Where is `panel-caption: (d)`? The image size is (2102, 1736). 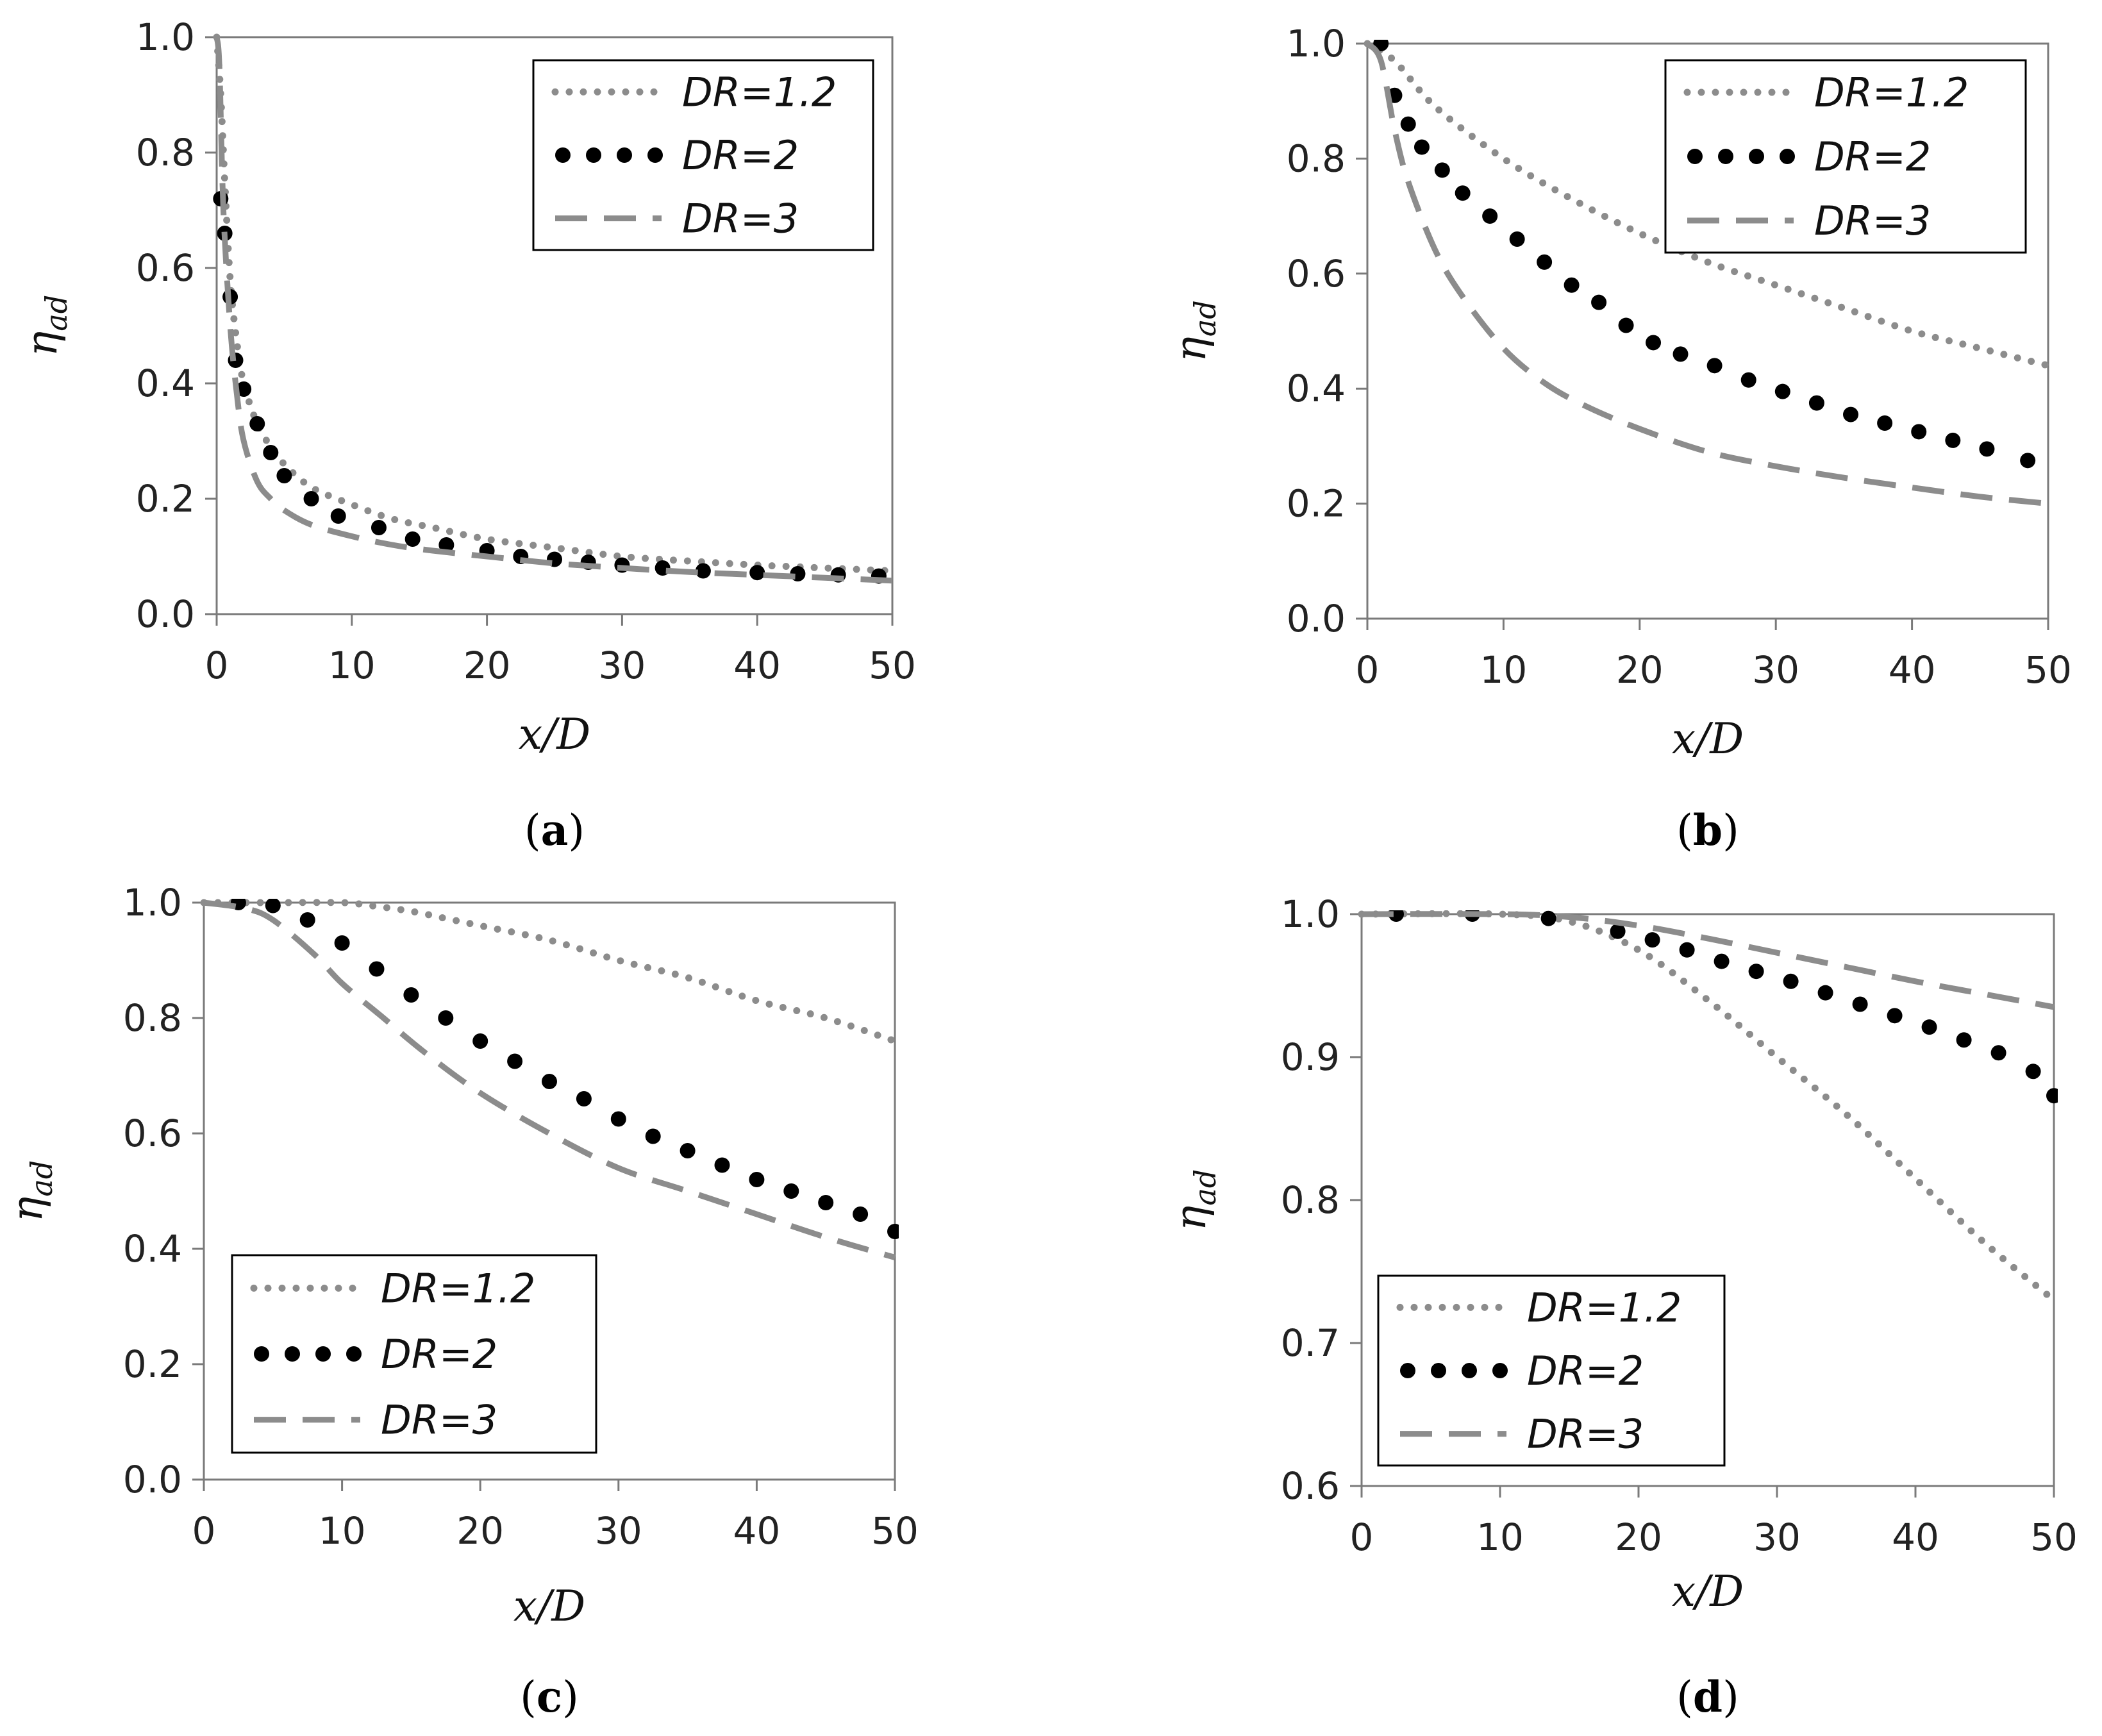
panel-caption: (d) is located at coordinates (1708, 1697).